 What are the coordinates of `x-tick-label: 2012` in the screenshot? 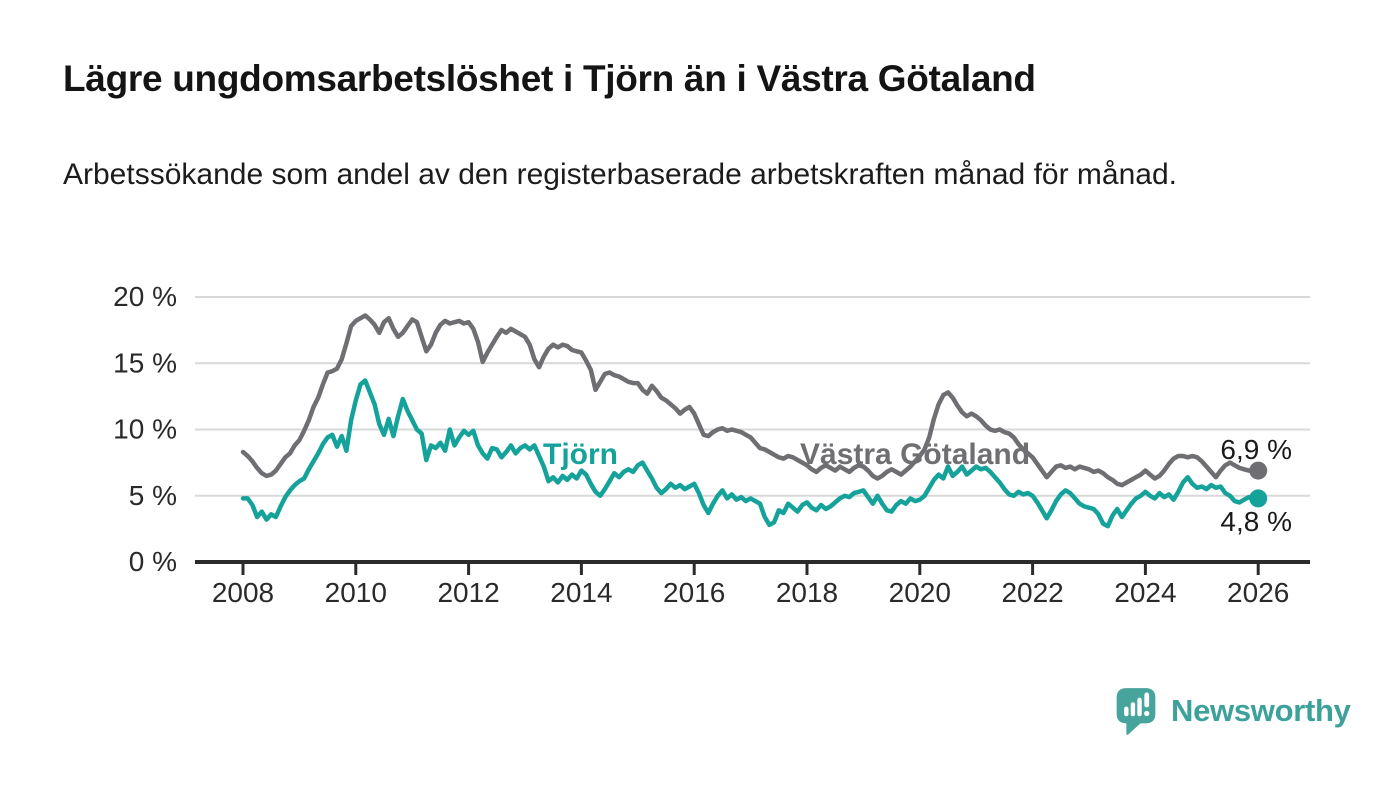 It's located at (468, 592).